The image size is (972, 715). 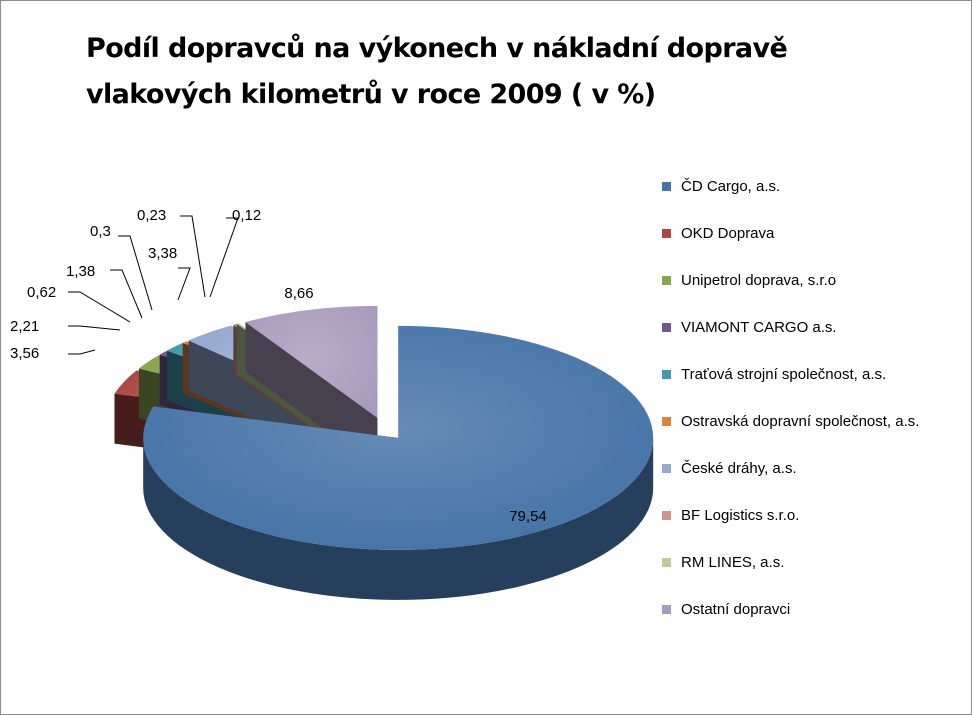 What do you see at coordinates (812, 469) in the screenshot?
I see `legend-item-7: České dráhy, a.s.` at bounding box center [812, 469].